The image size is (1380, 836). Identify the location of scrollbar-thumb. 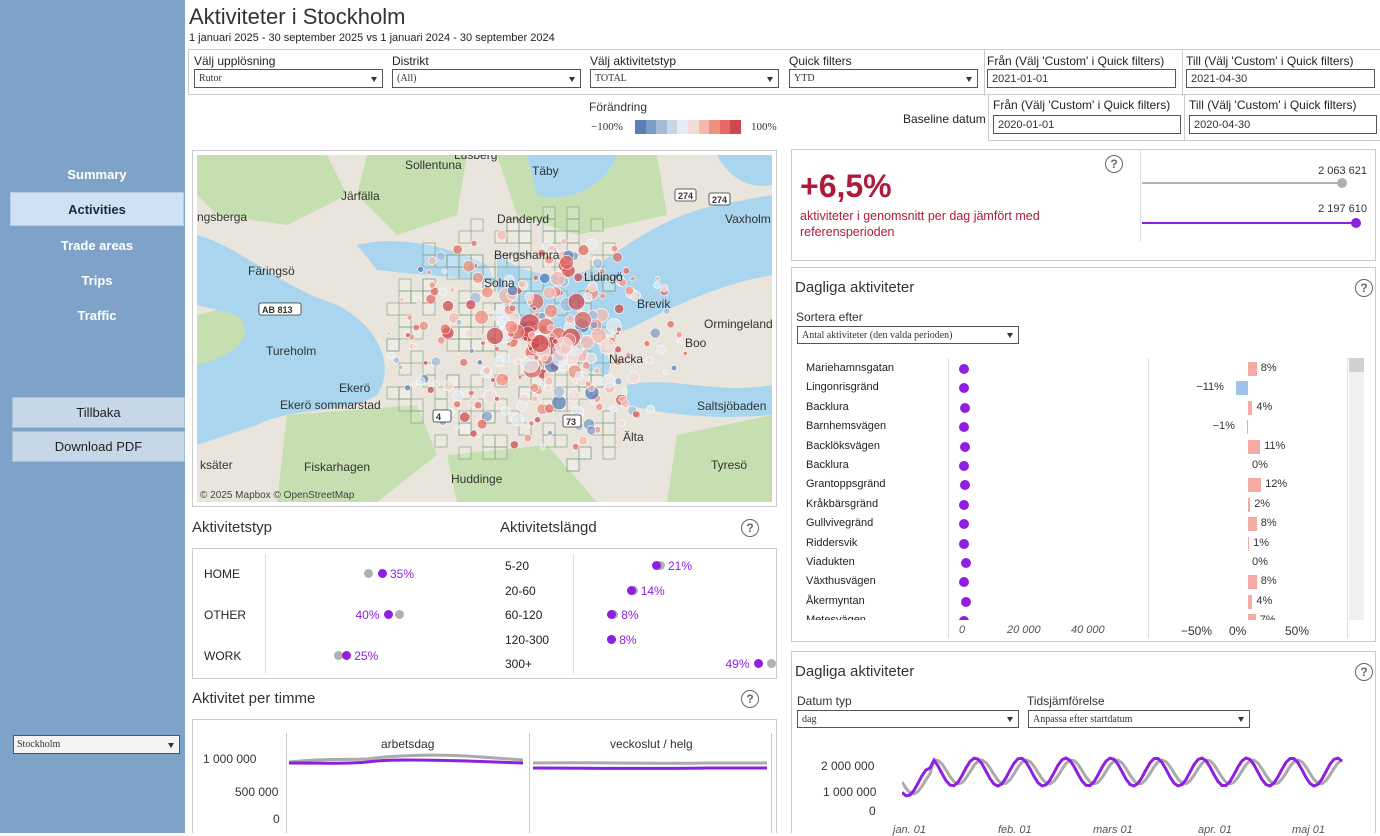
(1356, 365).